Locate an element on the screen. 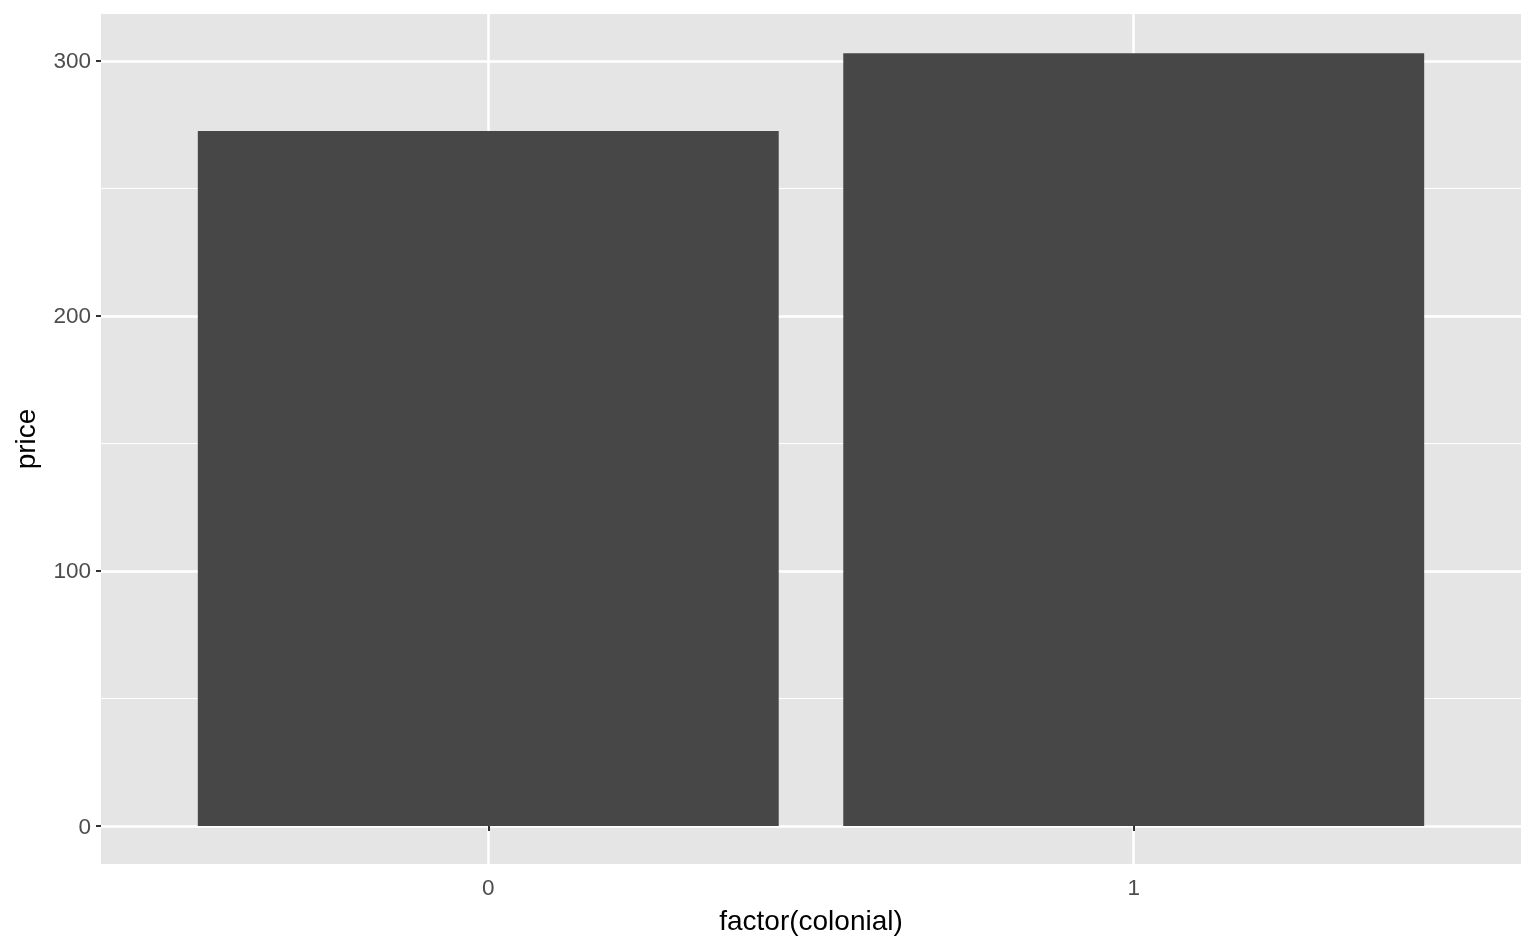 The width and height of the screenshot is (1536, 949). y-tick-label: 0 is located at coordinates (84, 826).